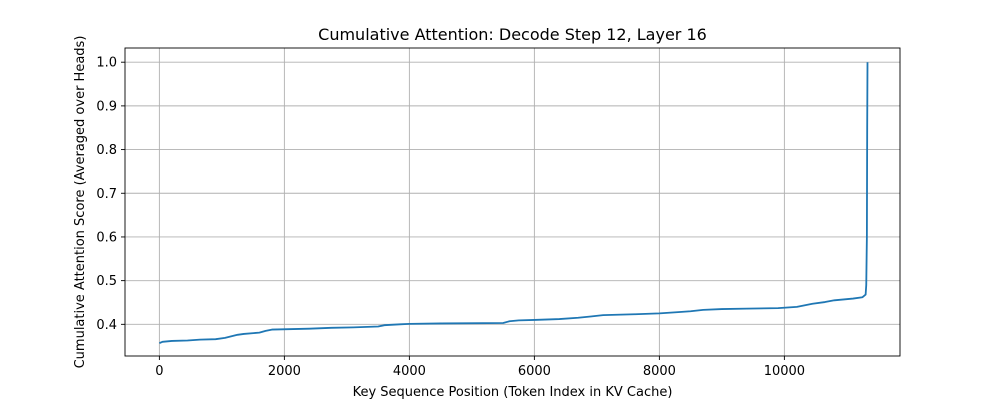  What do you see at coordinates (106, 194) in the screenshot?
I see `y-tick-label: 0.7` at bounding box center [106, 194].